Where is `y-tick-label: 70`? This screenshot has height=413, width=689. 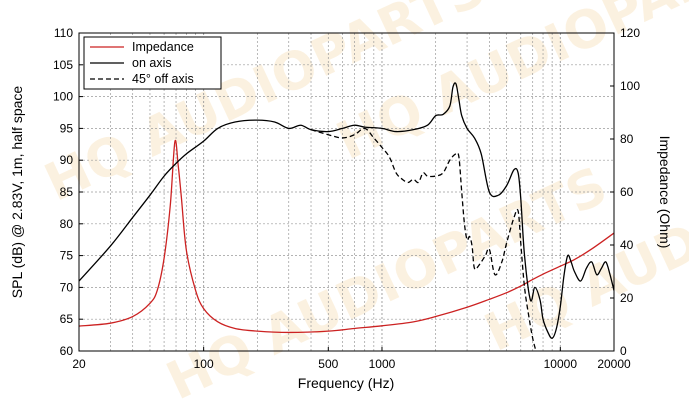 y-tick-label: 70 is located at coordinates (67, 287).